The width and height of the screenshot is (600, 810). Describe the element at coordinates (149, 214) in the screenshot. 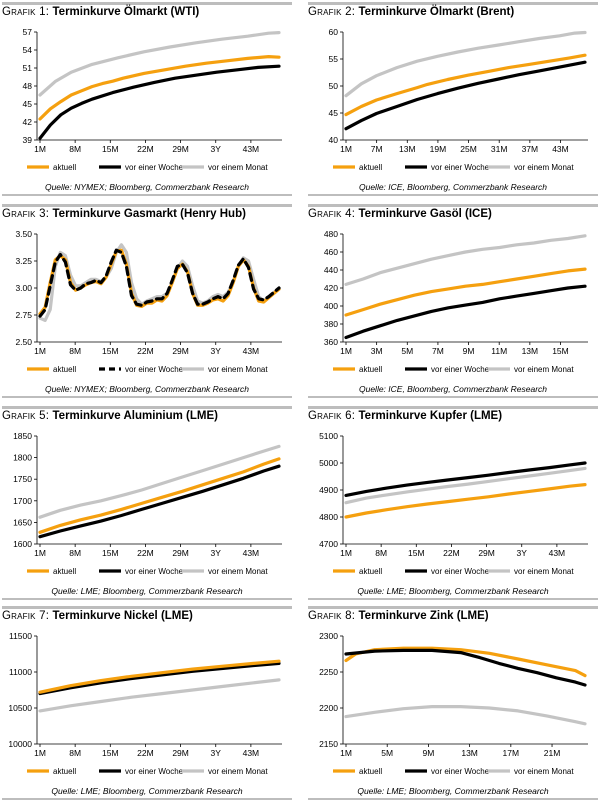

I see `chart-title-text: Terminkurve Gasmarkt (Henry Hub)` at that location.